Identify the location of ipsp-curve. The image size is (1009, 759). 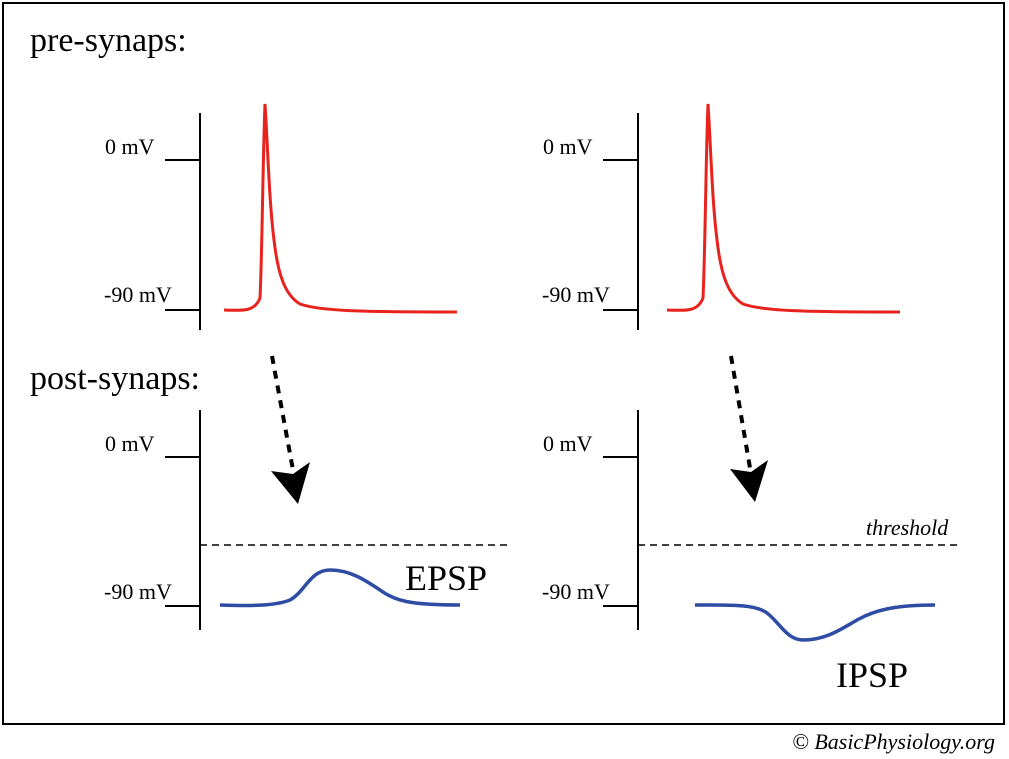
(815, 622).